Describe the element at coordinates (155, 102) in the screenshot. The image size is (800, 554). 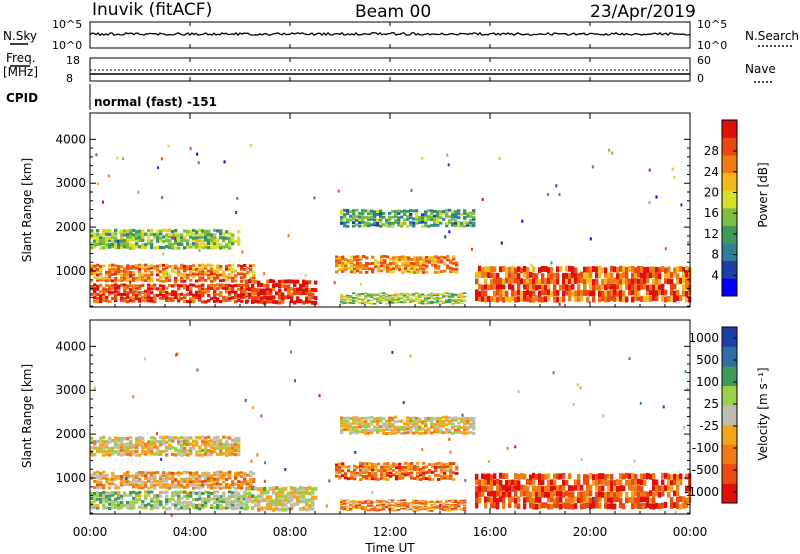
I see `cpid-value: normal (fast) -151` at that location.